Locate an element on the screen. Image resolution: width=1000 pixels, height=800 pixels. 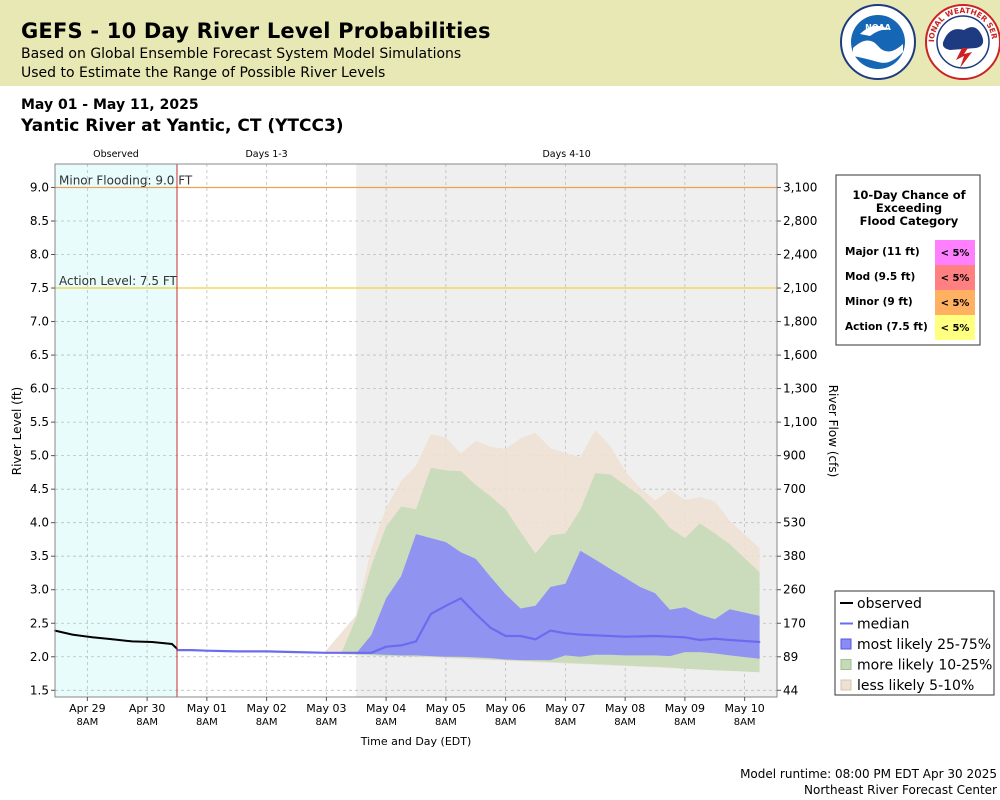
y-tick-label-2: 2.5 is located at coordinates (39, 623).